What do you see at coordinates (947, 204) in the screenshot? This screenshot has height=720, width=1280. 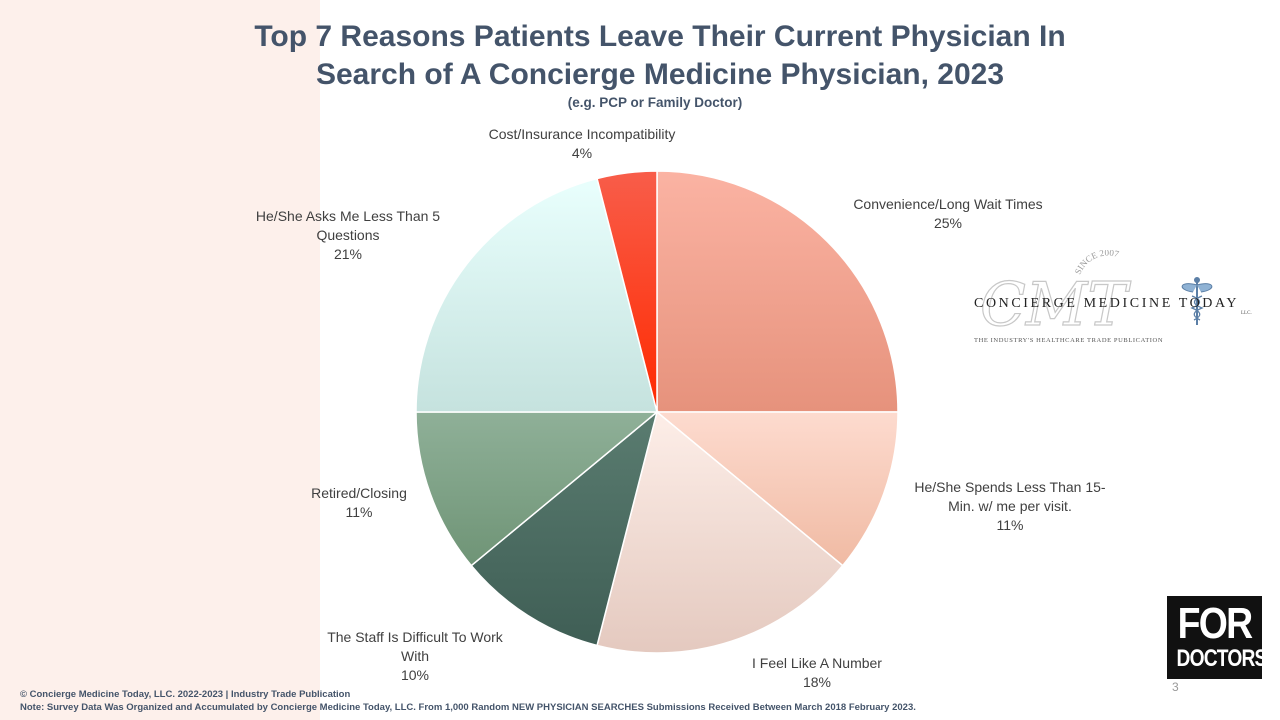 I see `slice-category-label: Convenience/Long Wait Times` at bounding box center [947, 204].